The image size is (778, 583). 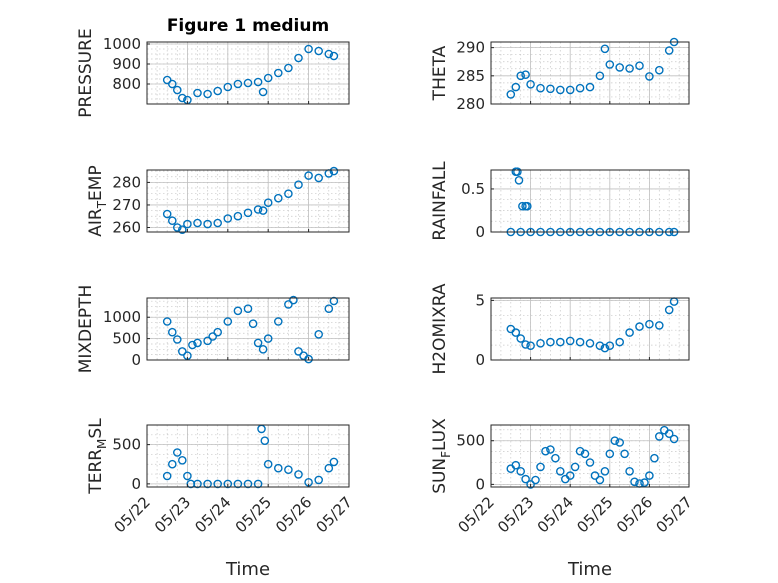 What do you see at coordinates (441, 456) in the screenshot?
I see `y-axis-label: SUNFLUX` at bounding box center [441, 456].